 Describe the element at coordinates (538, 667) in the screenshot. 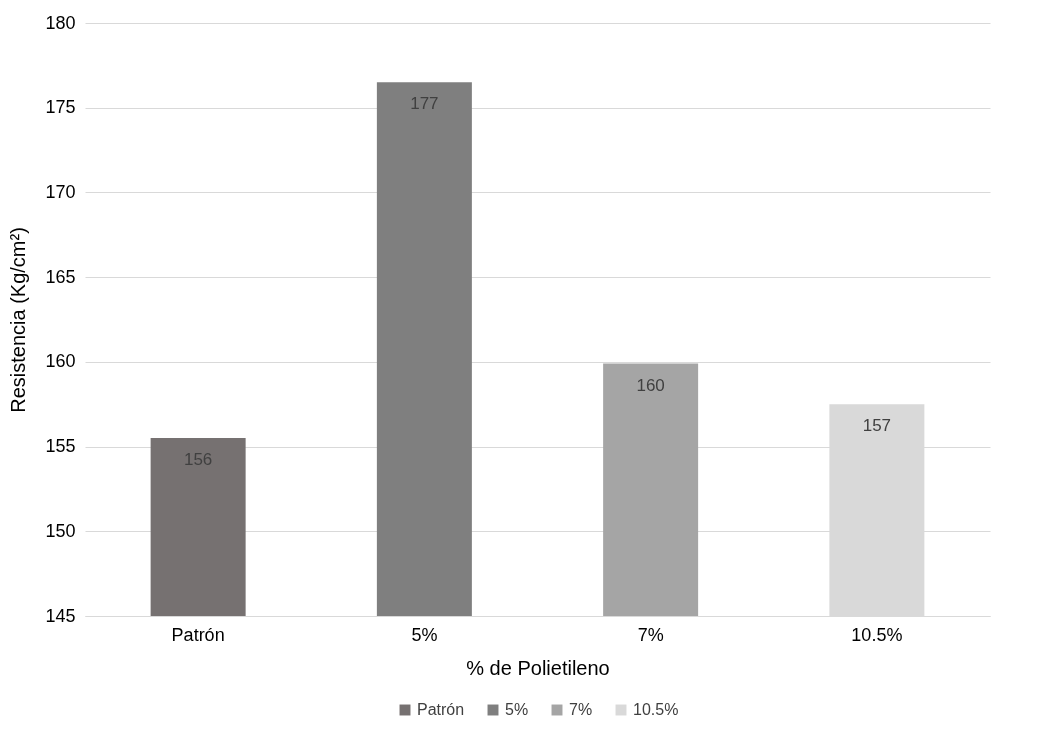

I see `x-axis-title: % de Polietileno` at that location.